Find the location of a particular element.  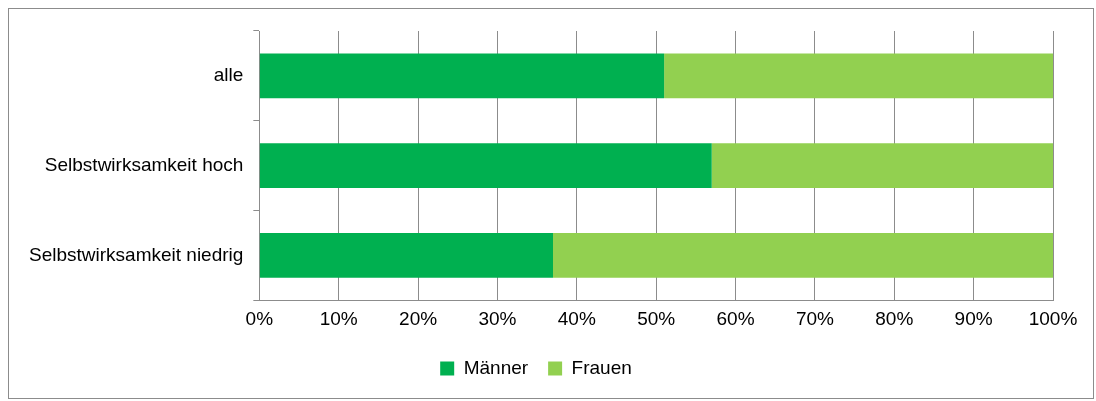

x-tick-label: 20% is located at coordinates (418, 318).